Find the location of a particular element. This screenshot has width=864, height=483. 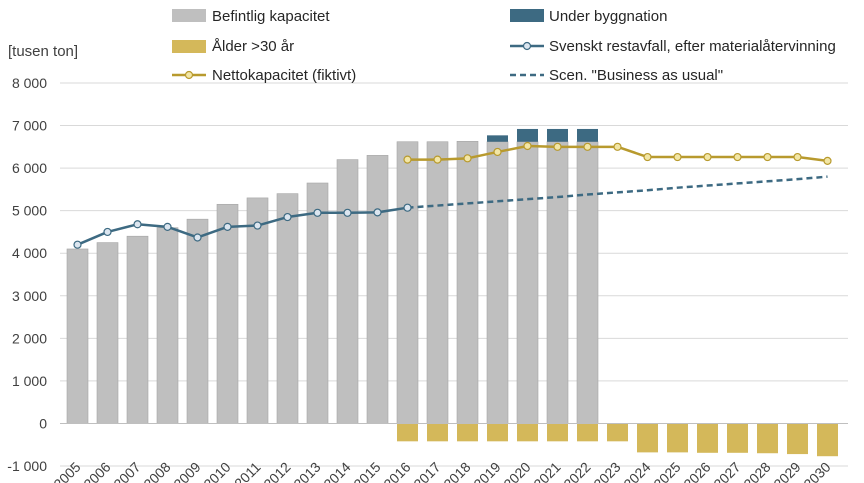

legend-label-bau: Scen. "Business as usual" is located at coordinates (636, 75).